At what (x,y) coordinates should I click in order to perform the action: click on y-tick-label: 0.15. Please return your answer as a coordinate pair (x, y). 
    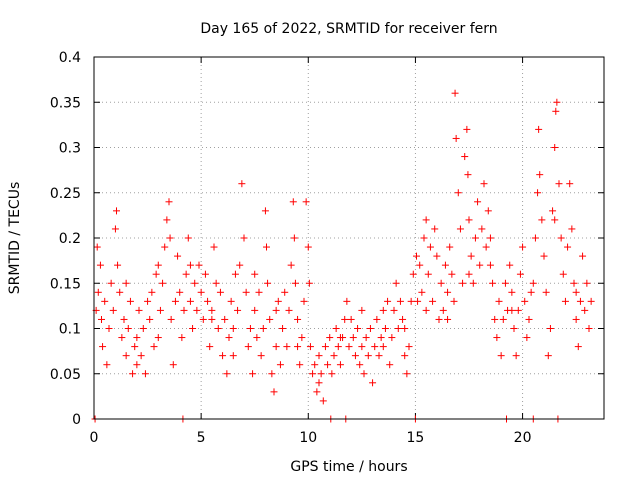
    Looking at the image, I should click on (65, 284).